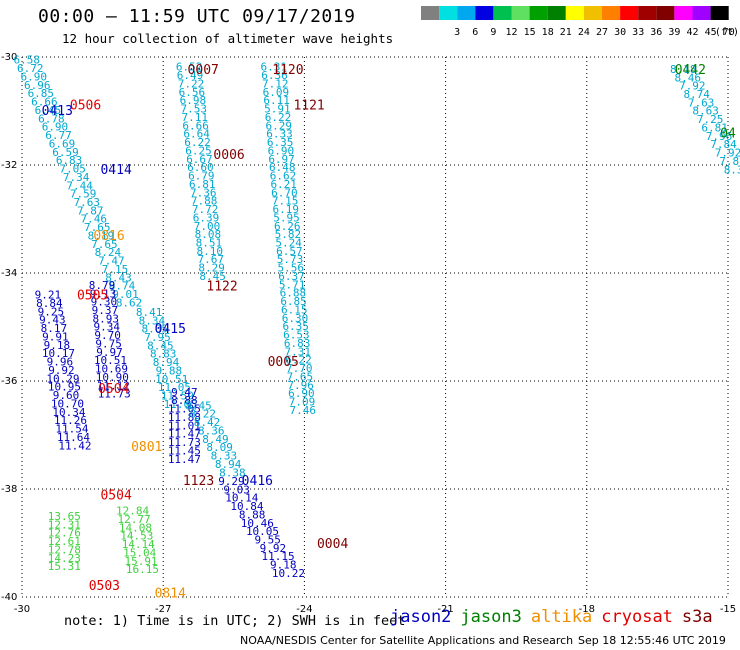  What do you see at coordinates (285, 201) in the screenshot?
I see `wave-height-value: 7.15` at bounding box center [285, 201].